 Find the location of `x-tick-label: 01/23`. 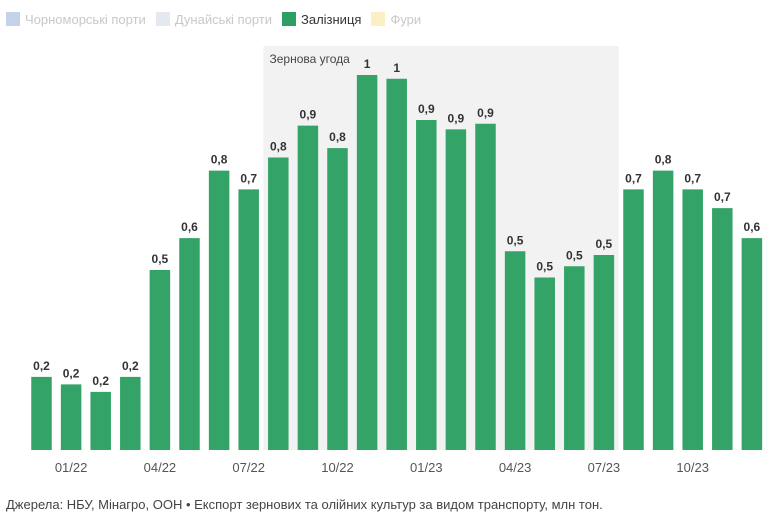

x-tick-label: 01/23 is located at coordinates (426, 467).